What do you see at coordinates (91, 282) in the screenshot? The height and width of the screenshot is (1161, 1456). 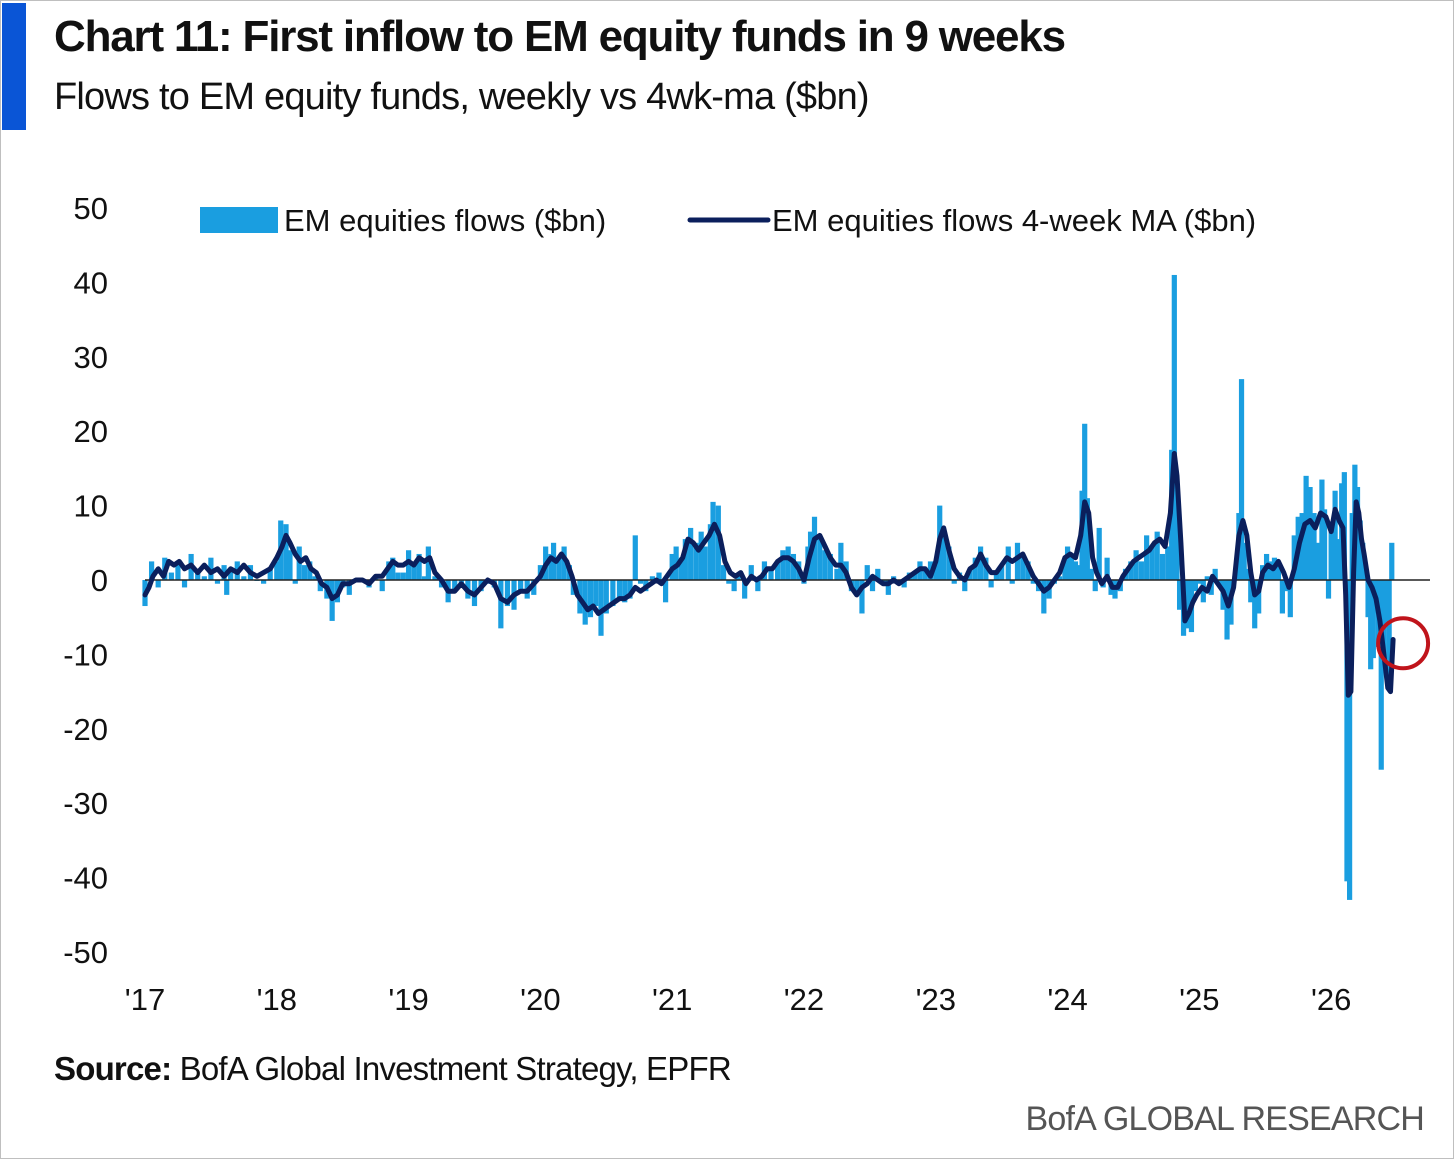 I see `y-tick-label: 40` at bounding box center [91, 282].